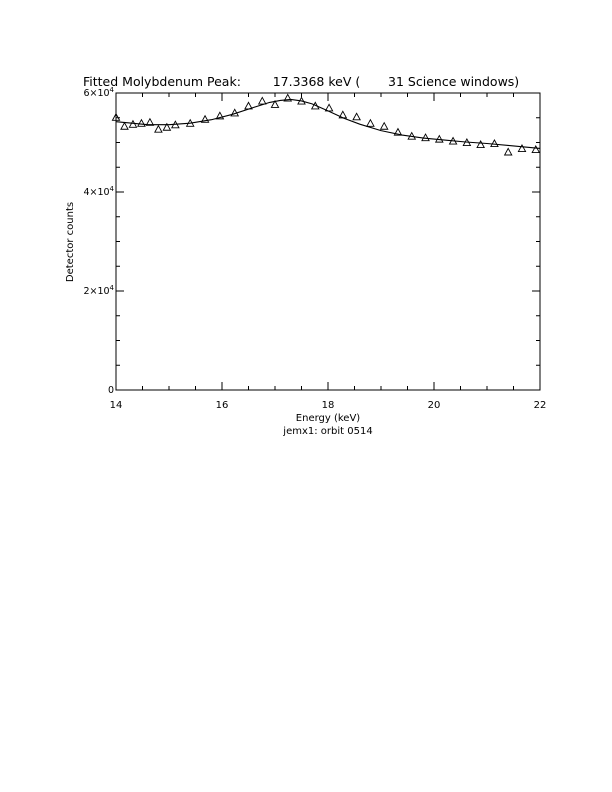 This screenshot has height=792, width=612. What do you see at coordinates (98, 191) in the screenshot?
I see `y-tick-label: 4×10⁴` at bounding box center [98, 191].